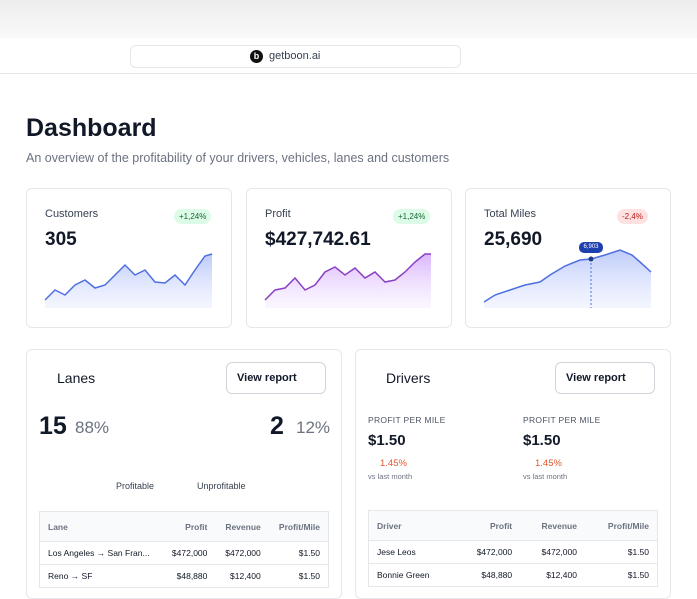 The height and width of the screenshot is (599, 697). I want to click on kpi-change: -2,4%, so click(632, 216).